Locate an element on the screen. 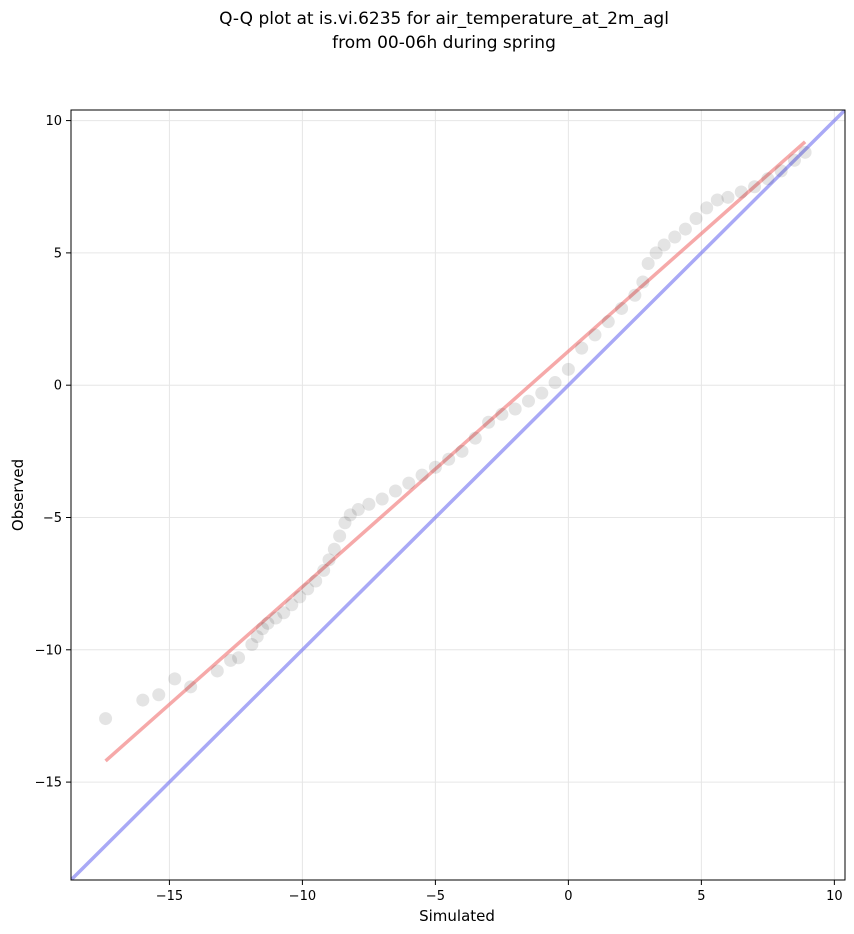 The height and width of the screenshot is (934, 854). x-tick-label: −10 is located at coordinates (302, 896).